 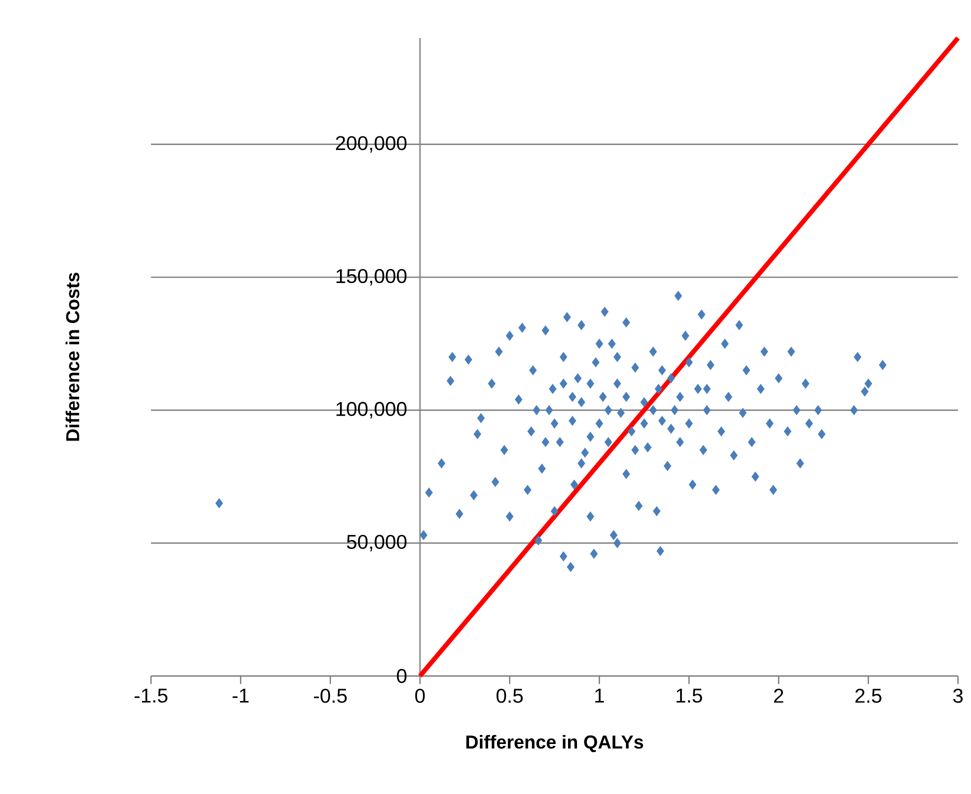 What do you see at coordinates (599, 695) in the screenshot?
I see `x-tick-label: 1` at bounding box center [599, 695].